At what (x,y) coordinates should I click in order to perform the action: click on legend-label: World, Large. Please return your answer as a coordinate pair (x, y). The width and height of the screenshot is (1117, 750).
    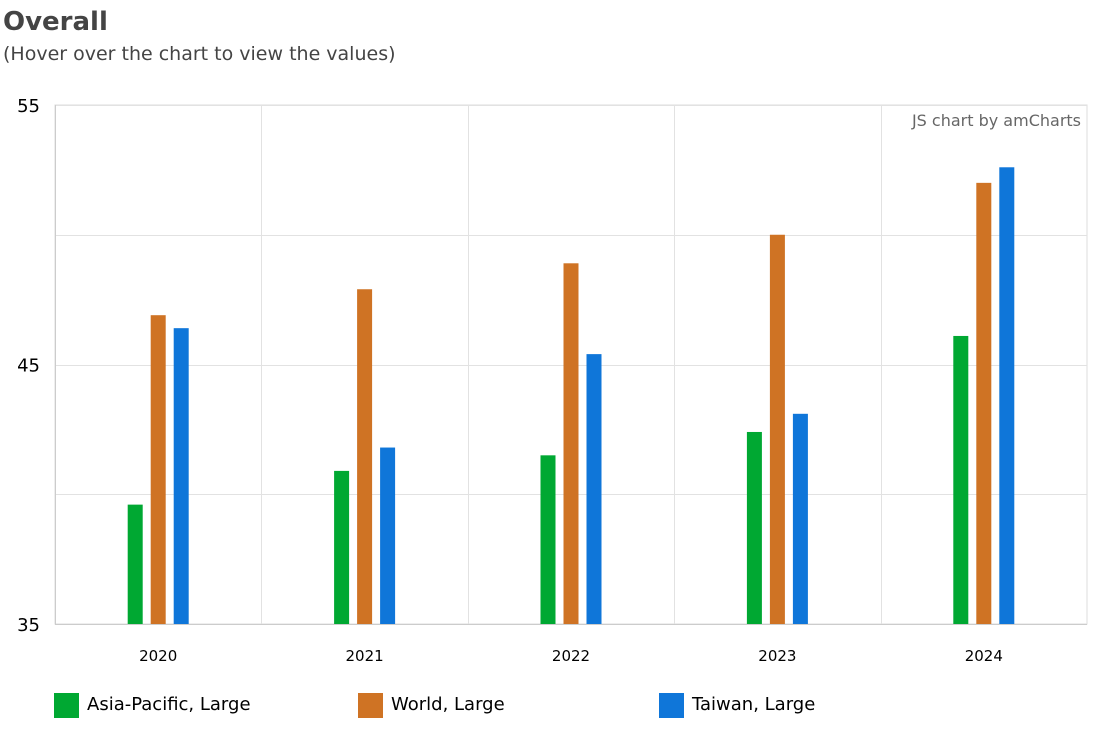
    Looking at the image, I should click on (448, 704).